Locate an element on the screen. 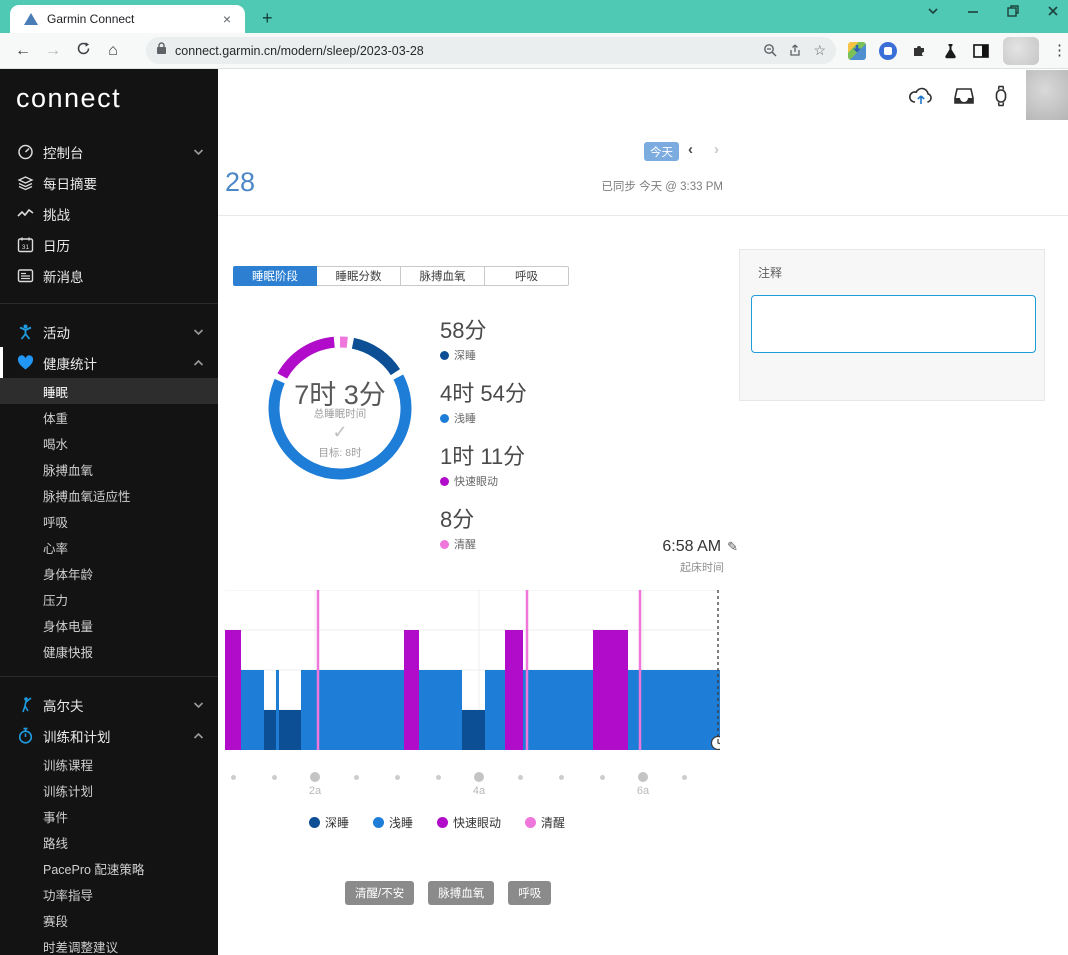  legend-label: 快速眼动 is located at coordinates (477, 823).